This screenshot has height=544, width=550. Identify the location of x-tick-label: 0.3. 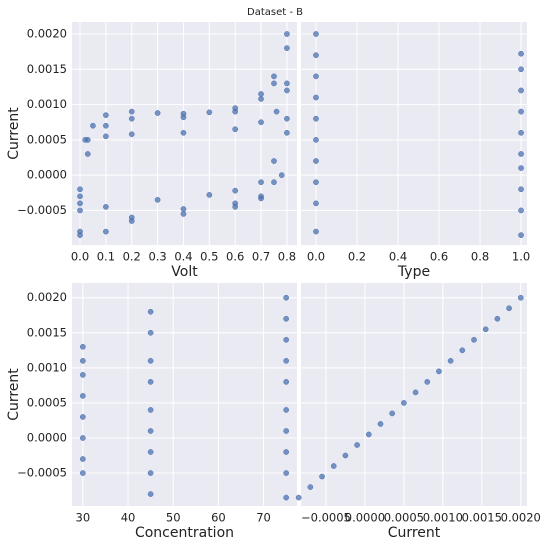
(157, 257).